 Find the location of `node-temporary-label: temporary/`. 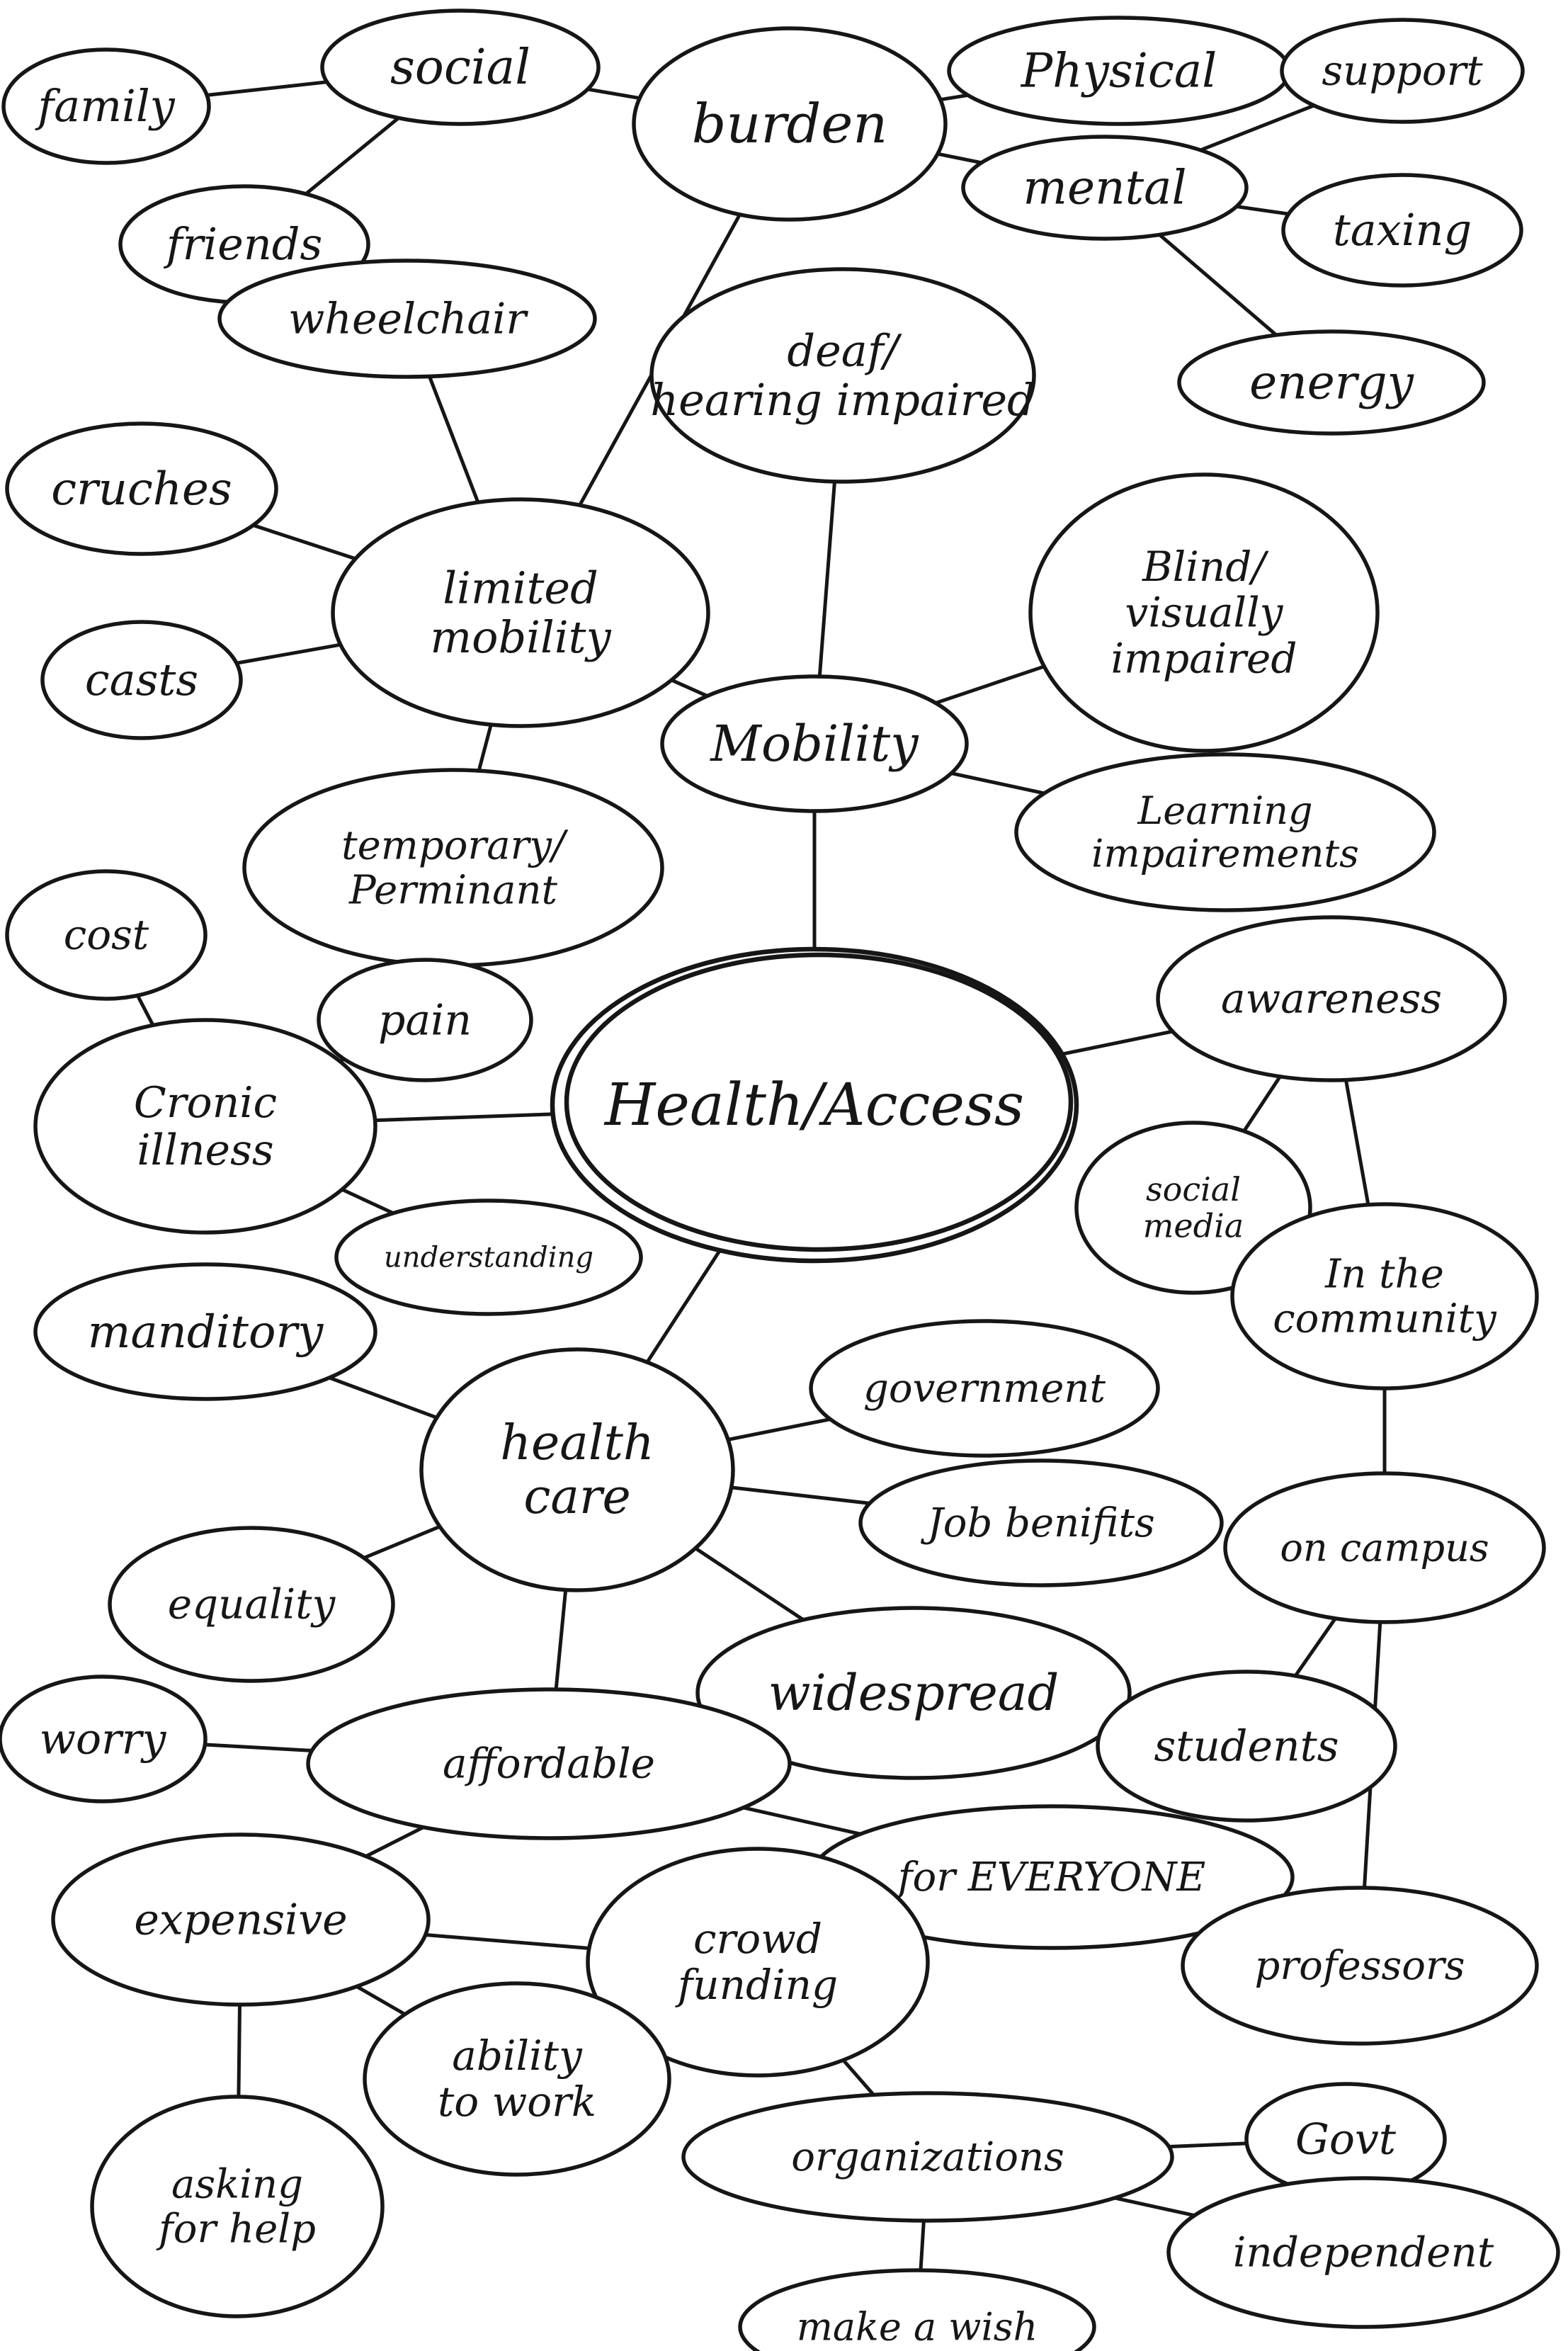

node-temporary-label: temporary/ is located at coordinates (455, 846).